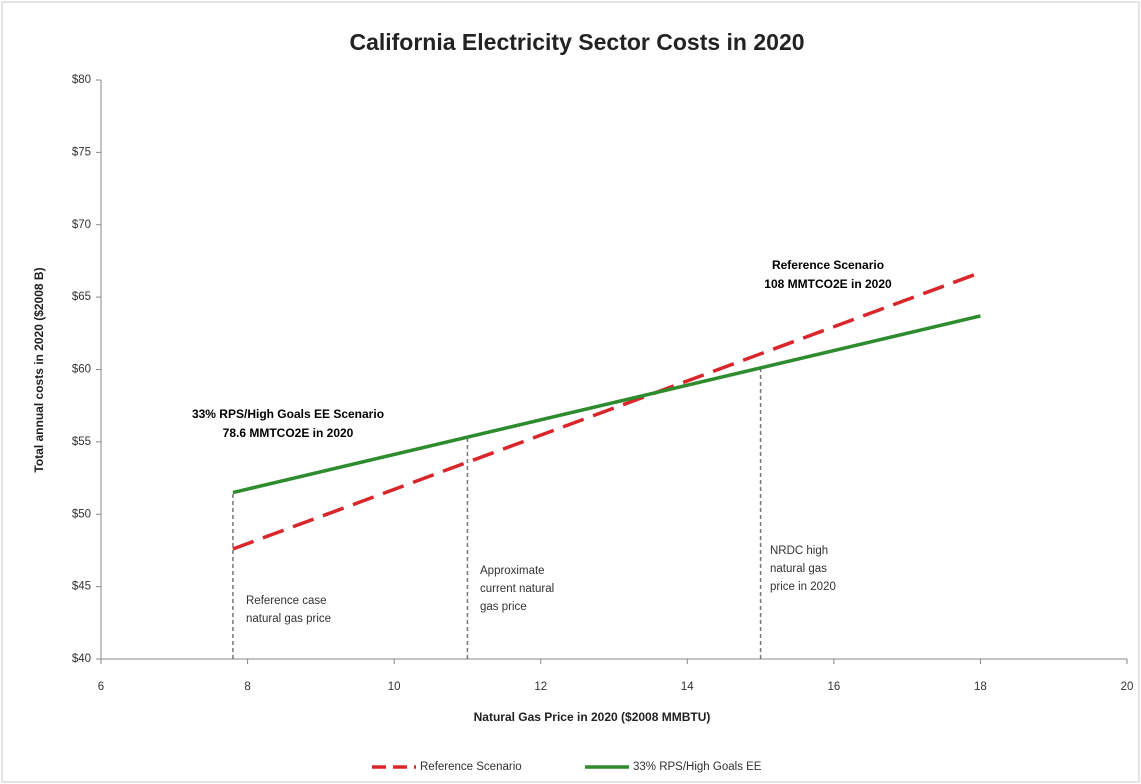 Image resolution: width=1141 pixels, height=784 pixels. I want to click on y-tick-label: $40, so click(81, 659).